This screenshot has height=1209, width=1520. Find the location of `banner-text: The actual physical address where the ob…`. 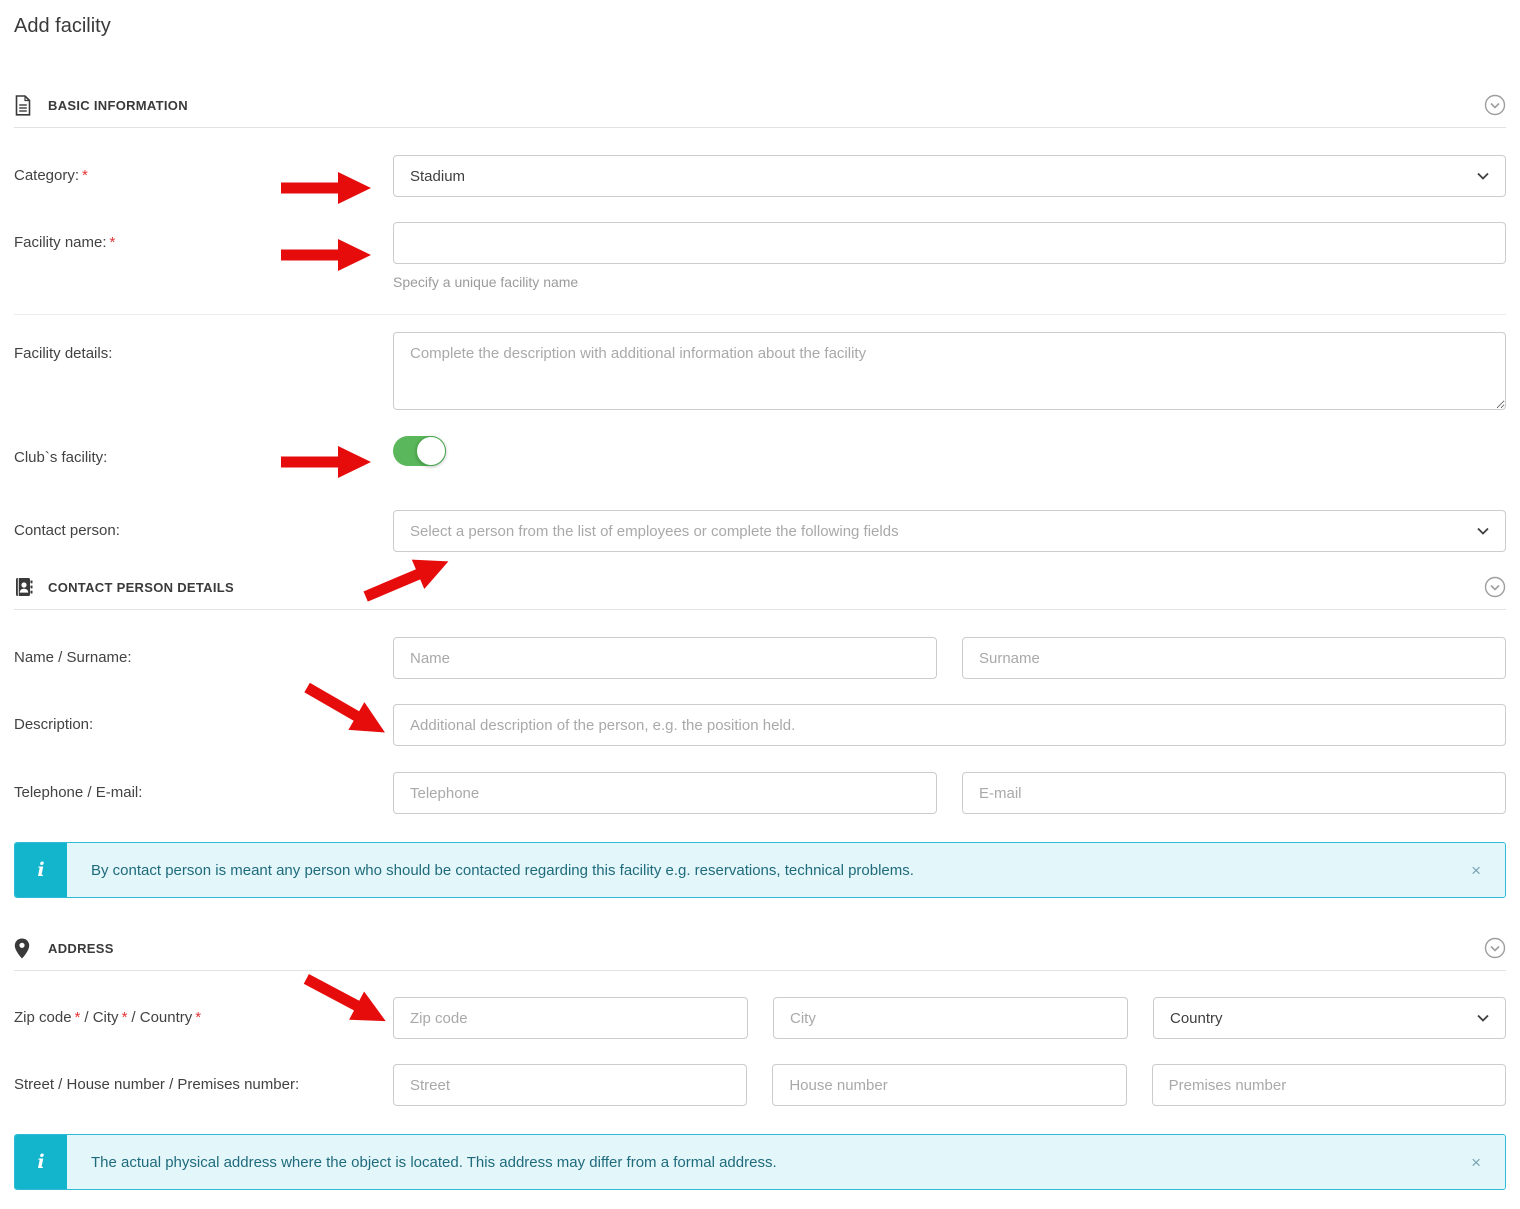

banner-text: The actual physical address where the ob… is located at coordinates (434, 1162).